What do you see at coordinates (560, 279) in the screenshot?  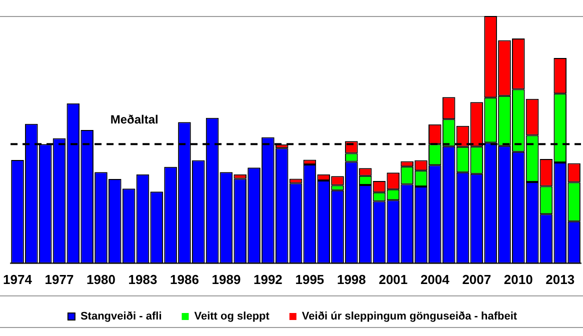 I see `x-tick-label: 2013` at bounding box center [560, 279].